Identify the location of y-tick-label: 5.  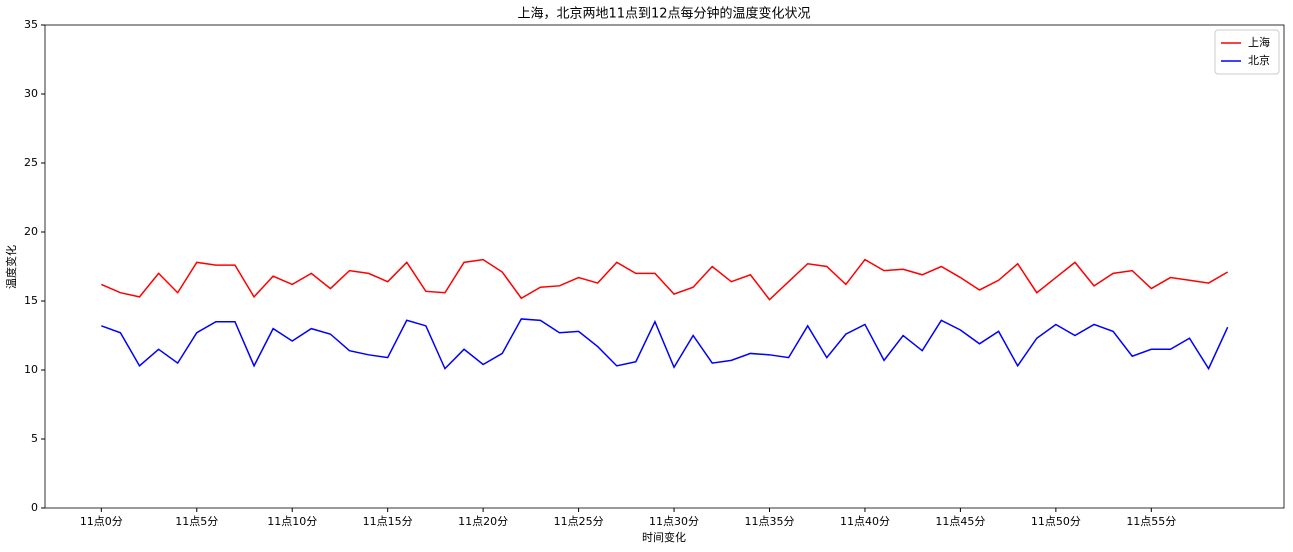
(34, 438).